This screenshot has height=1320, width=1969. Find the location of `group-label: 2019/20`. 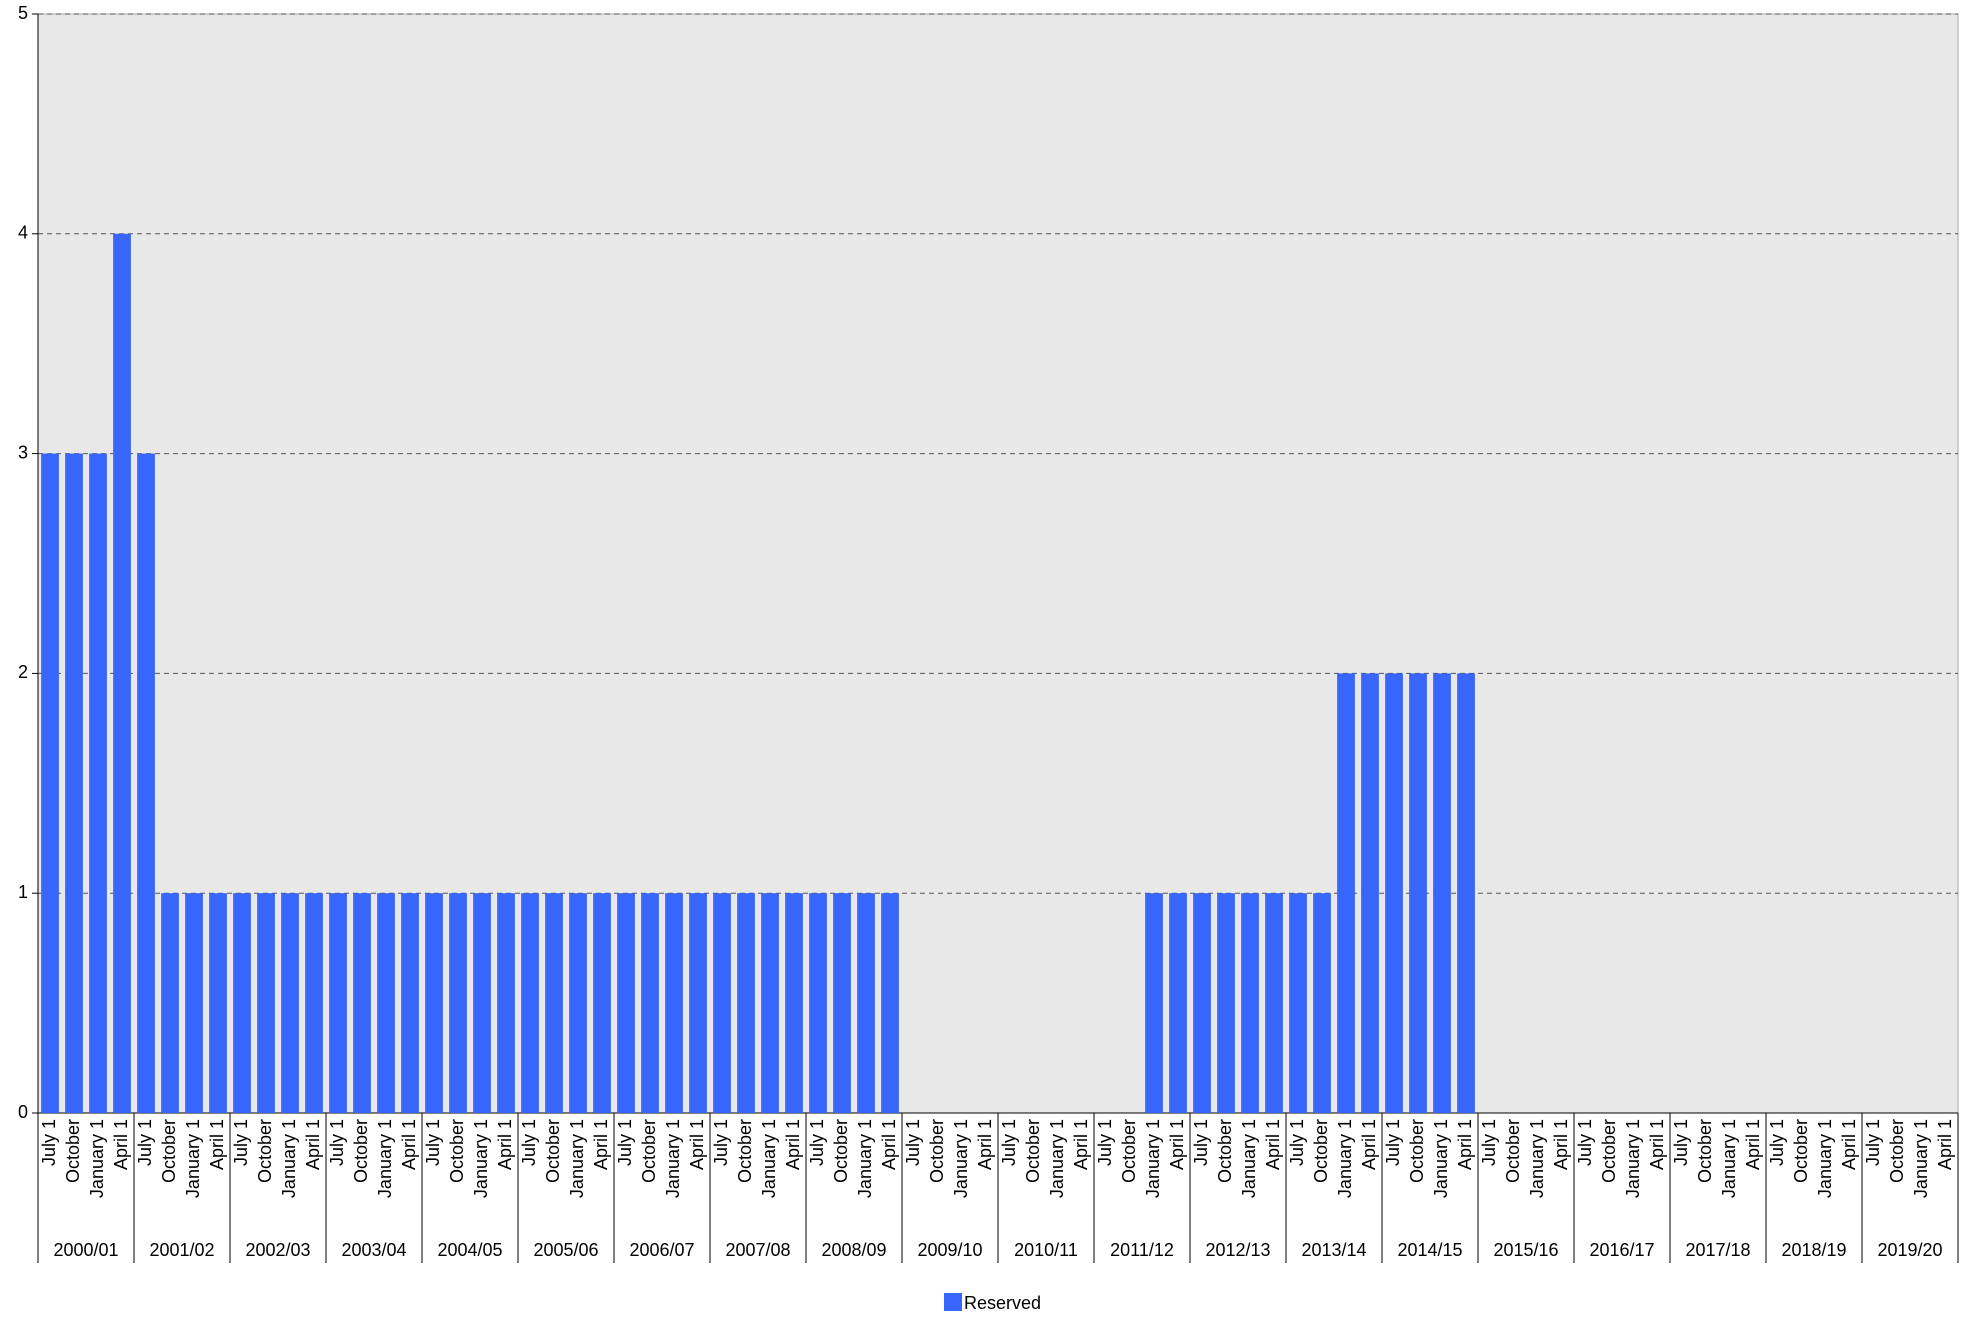

group-label: 2019/20 is located at coordinates (1909, 1250).